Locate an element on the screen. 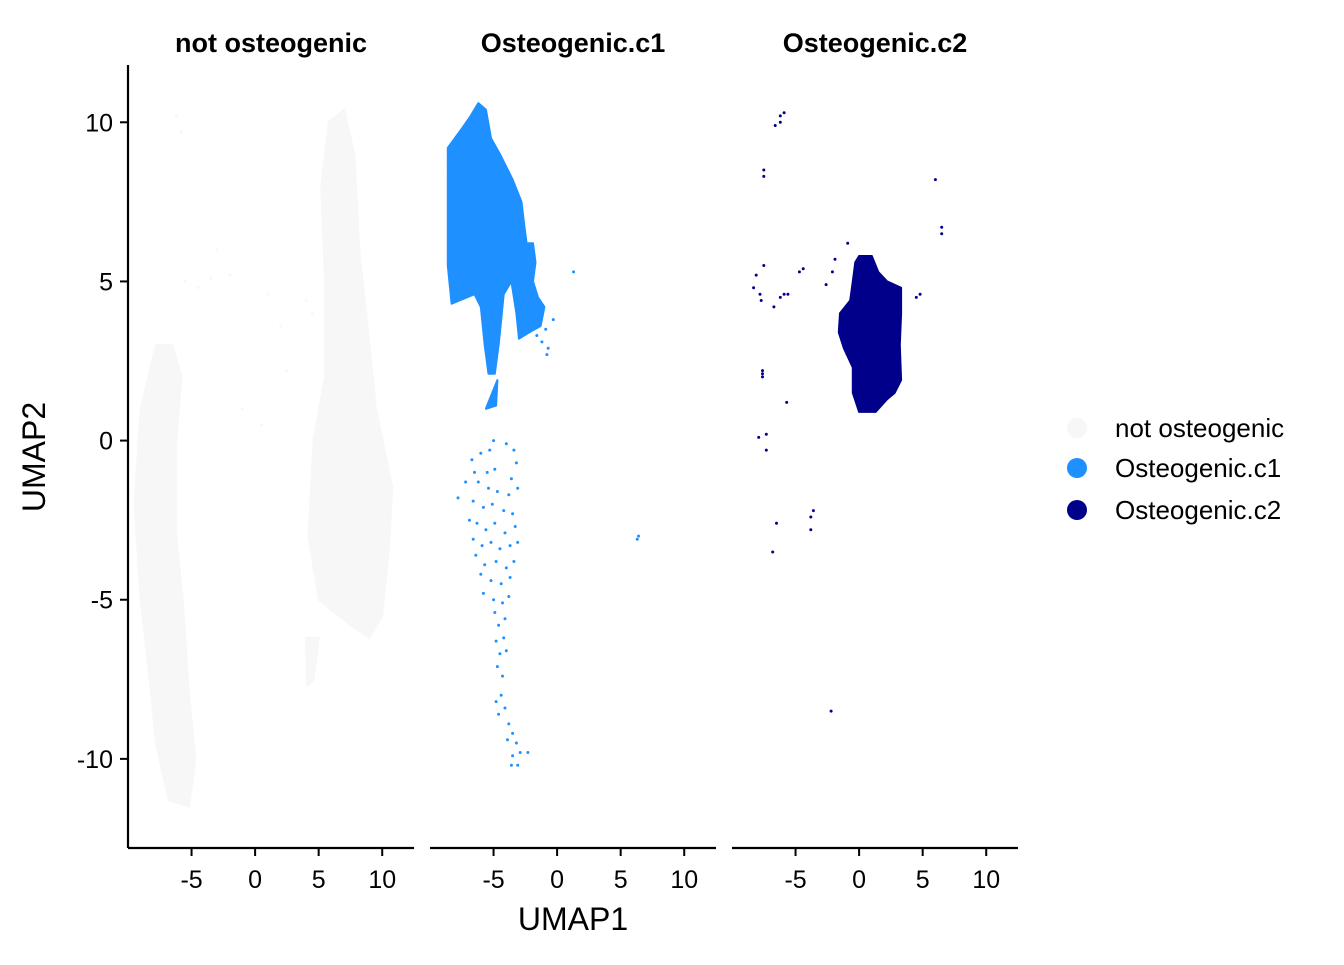 This screenshot has width=1344, height=965. y-tick-label: -10 is located at coordinates (95, 760).